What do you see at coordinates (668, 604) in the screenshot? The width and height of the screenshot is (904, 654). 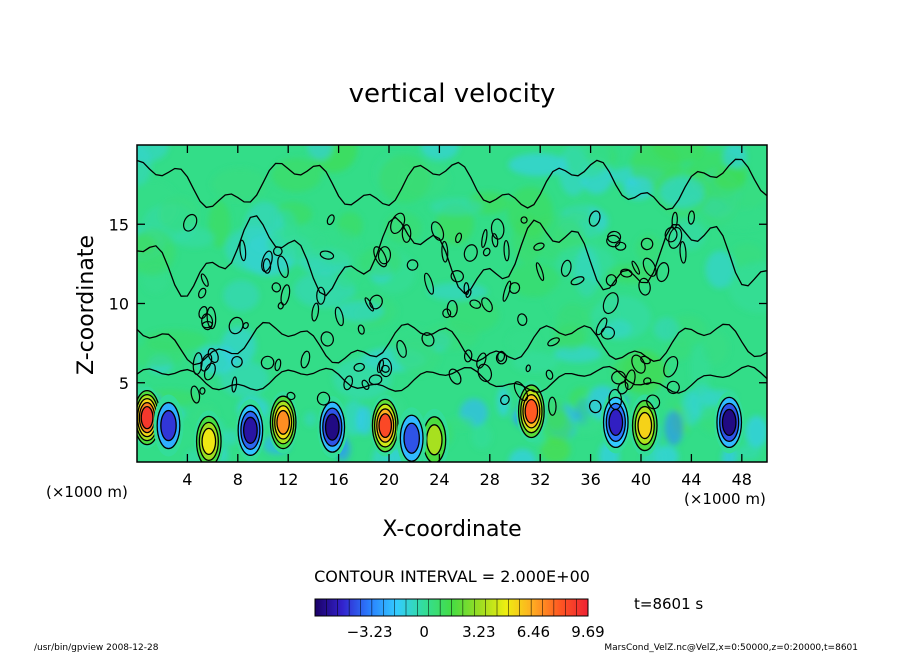 I see `time-label: t=8601 s` at bounding box center [668, 604].